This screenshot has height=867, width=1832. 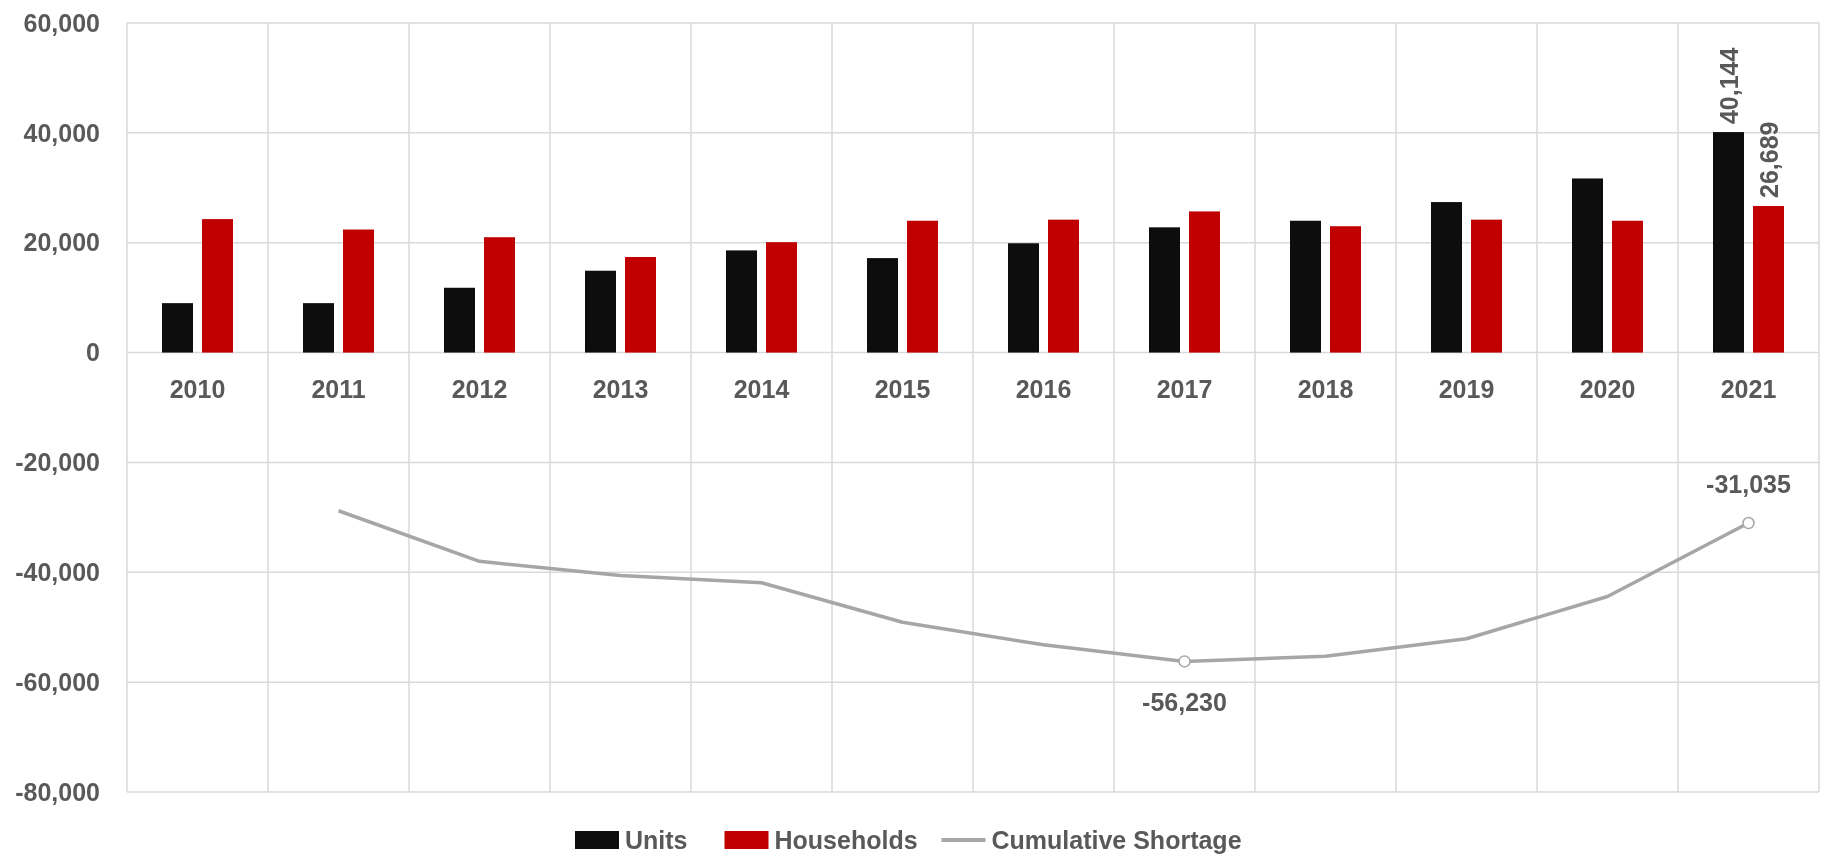 What do you see at coordinates (1748, 484) in the screenshot?
I see `data-label: -31,035` at bounding box center [1748, 484].